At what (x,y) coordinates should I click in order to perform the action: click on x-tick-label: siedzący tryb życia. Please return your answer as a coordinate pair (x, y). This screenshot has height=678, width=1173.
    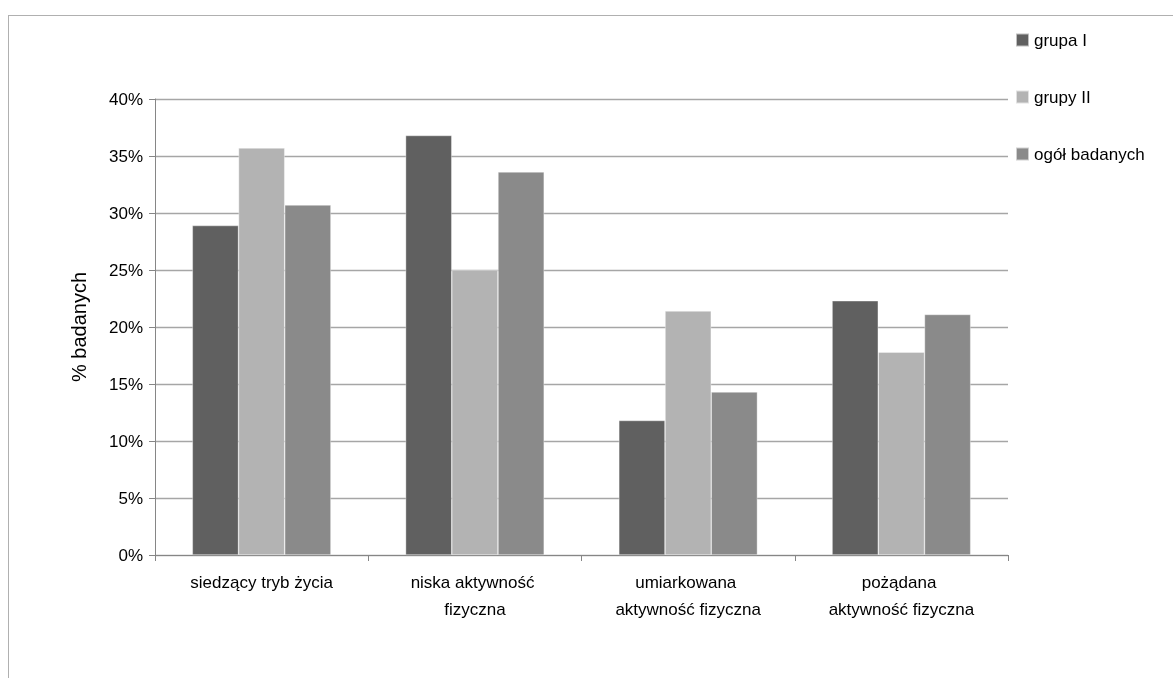
    Looking at the image, I should click on (262, 582).